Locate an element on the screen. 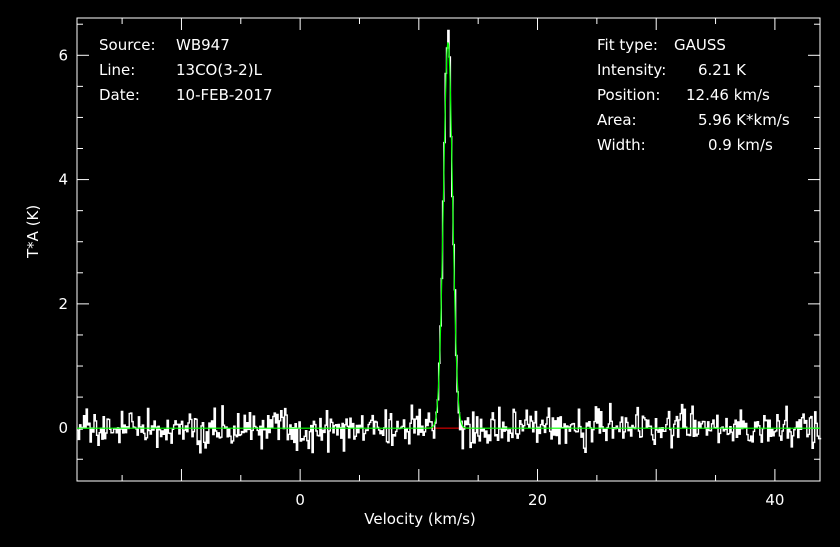 The width and height of the screenshot is (840, 547). x-tick-label: 40 is located at coordinates (774, 500).